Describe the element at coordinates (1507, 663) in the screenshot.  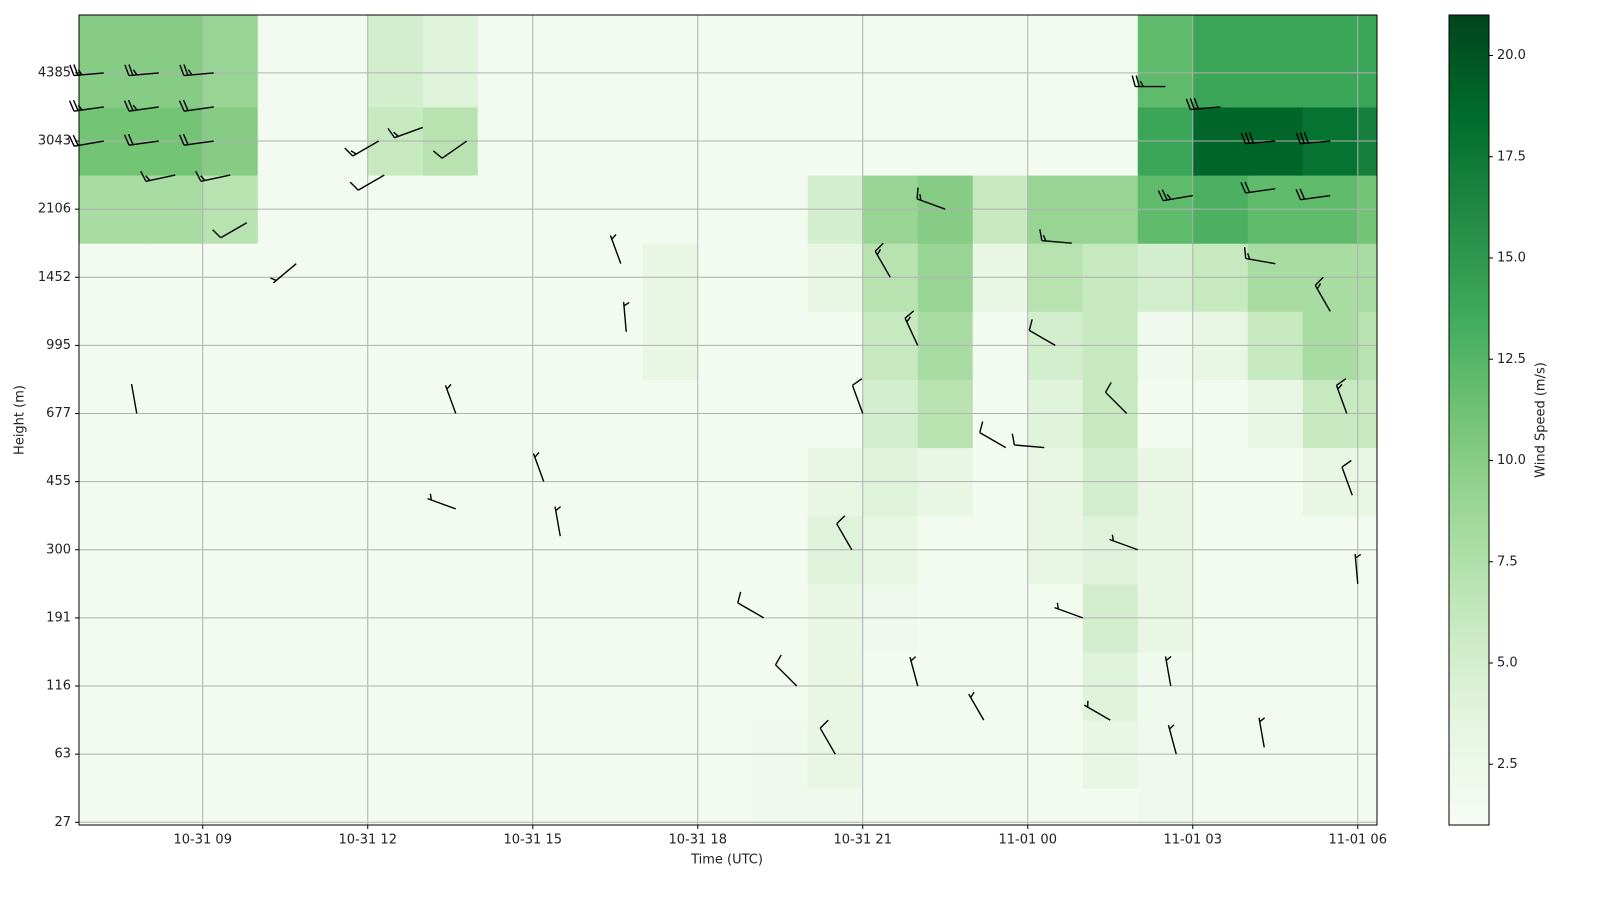
I see `colorbar-tick-label: 5.0` at that location.